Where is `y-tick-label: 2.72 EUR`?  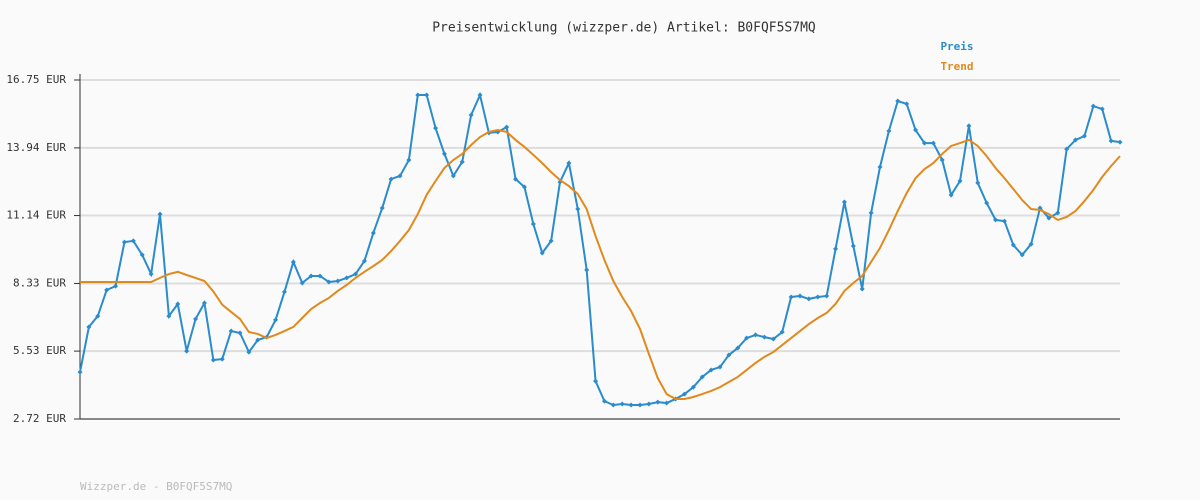 y-tick-label: 2.72 EUR is located at coordinates (39, 418).